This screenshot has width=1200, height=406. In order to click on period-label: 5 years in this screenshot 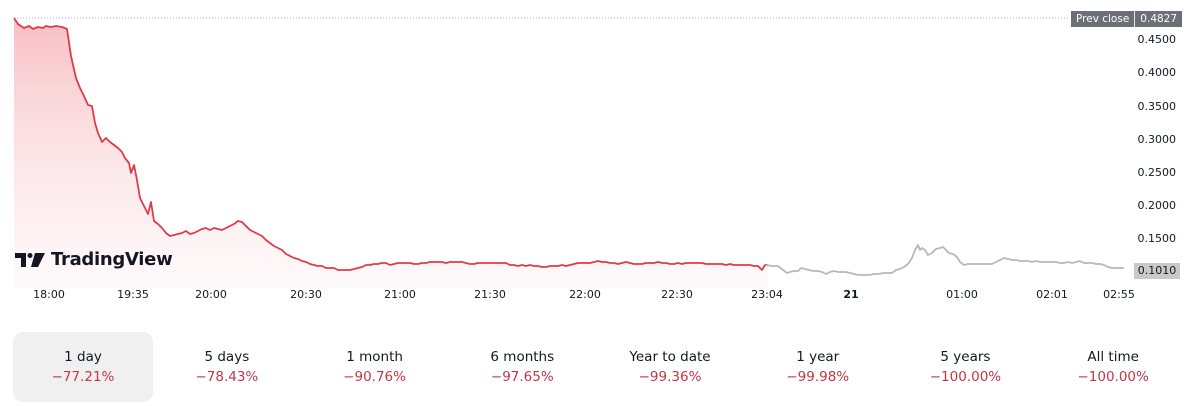, I will do `click(965, 357)`.